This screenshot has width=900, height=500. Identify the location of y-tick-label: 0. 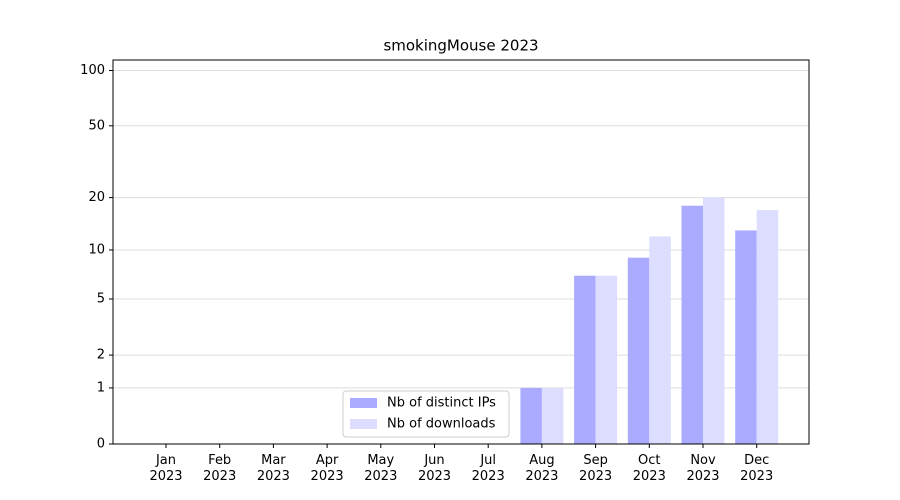
(101, 444).